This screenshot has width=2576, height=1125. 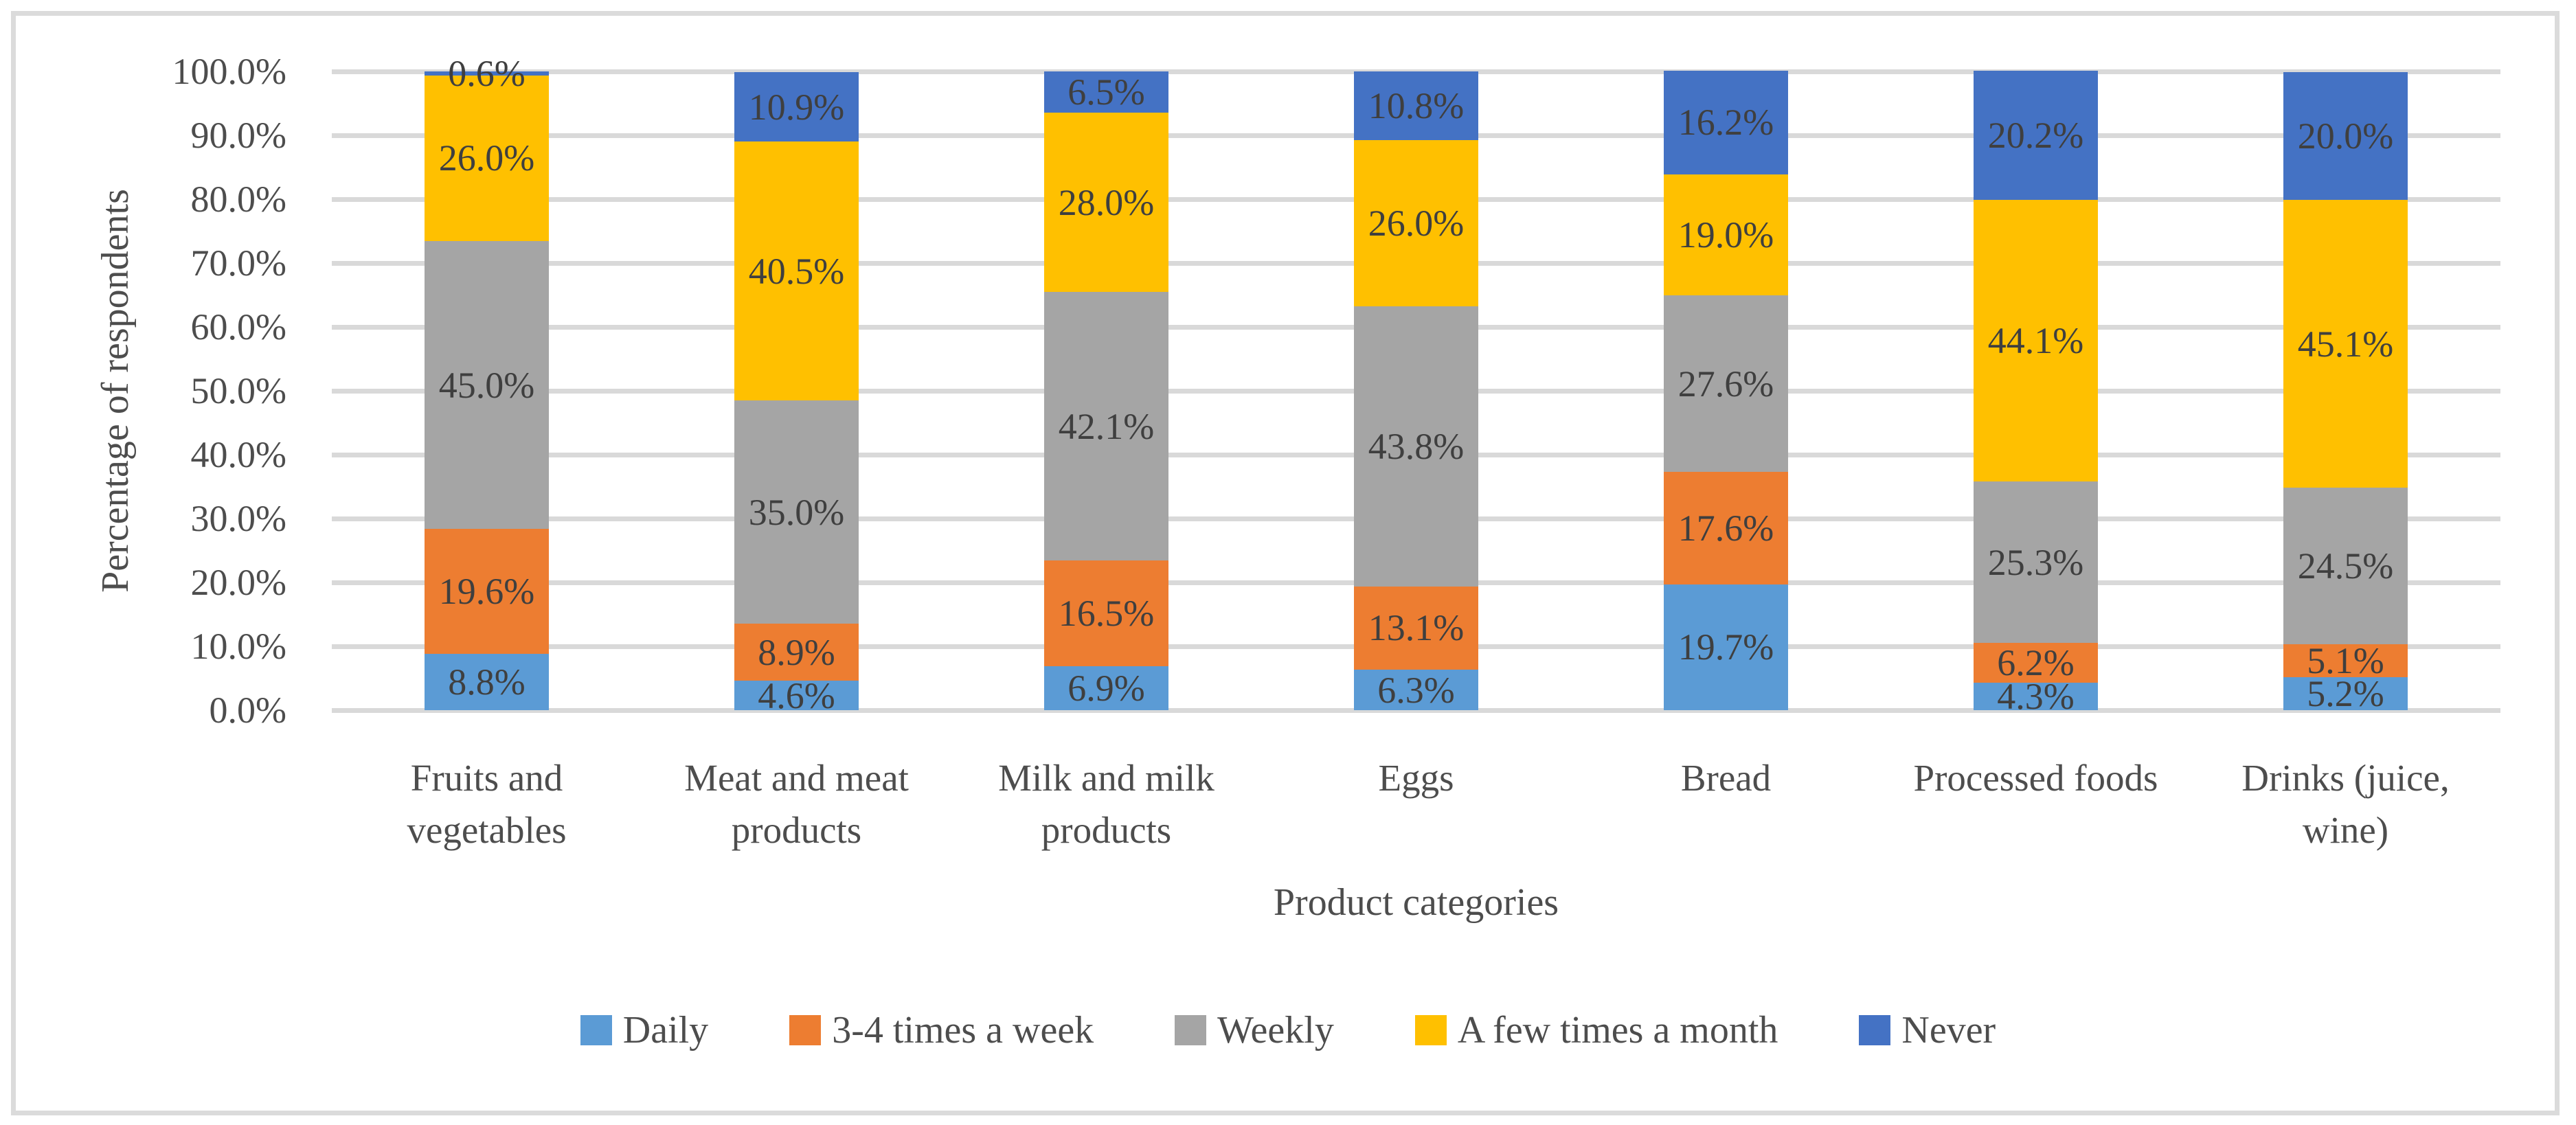 I want to click on category-label: Meat and meat products, so click(x=796, y=804).